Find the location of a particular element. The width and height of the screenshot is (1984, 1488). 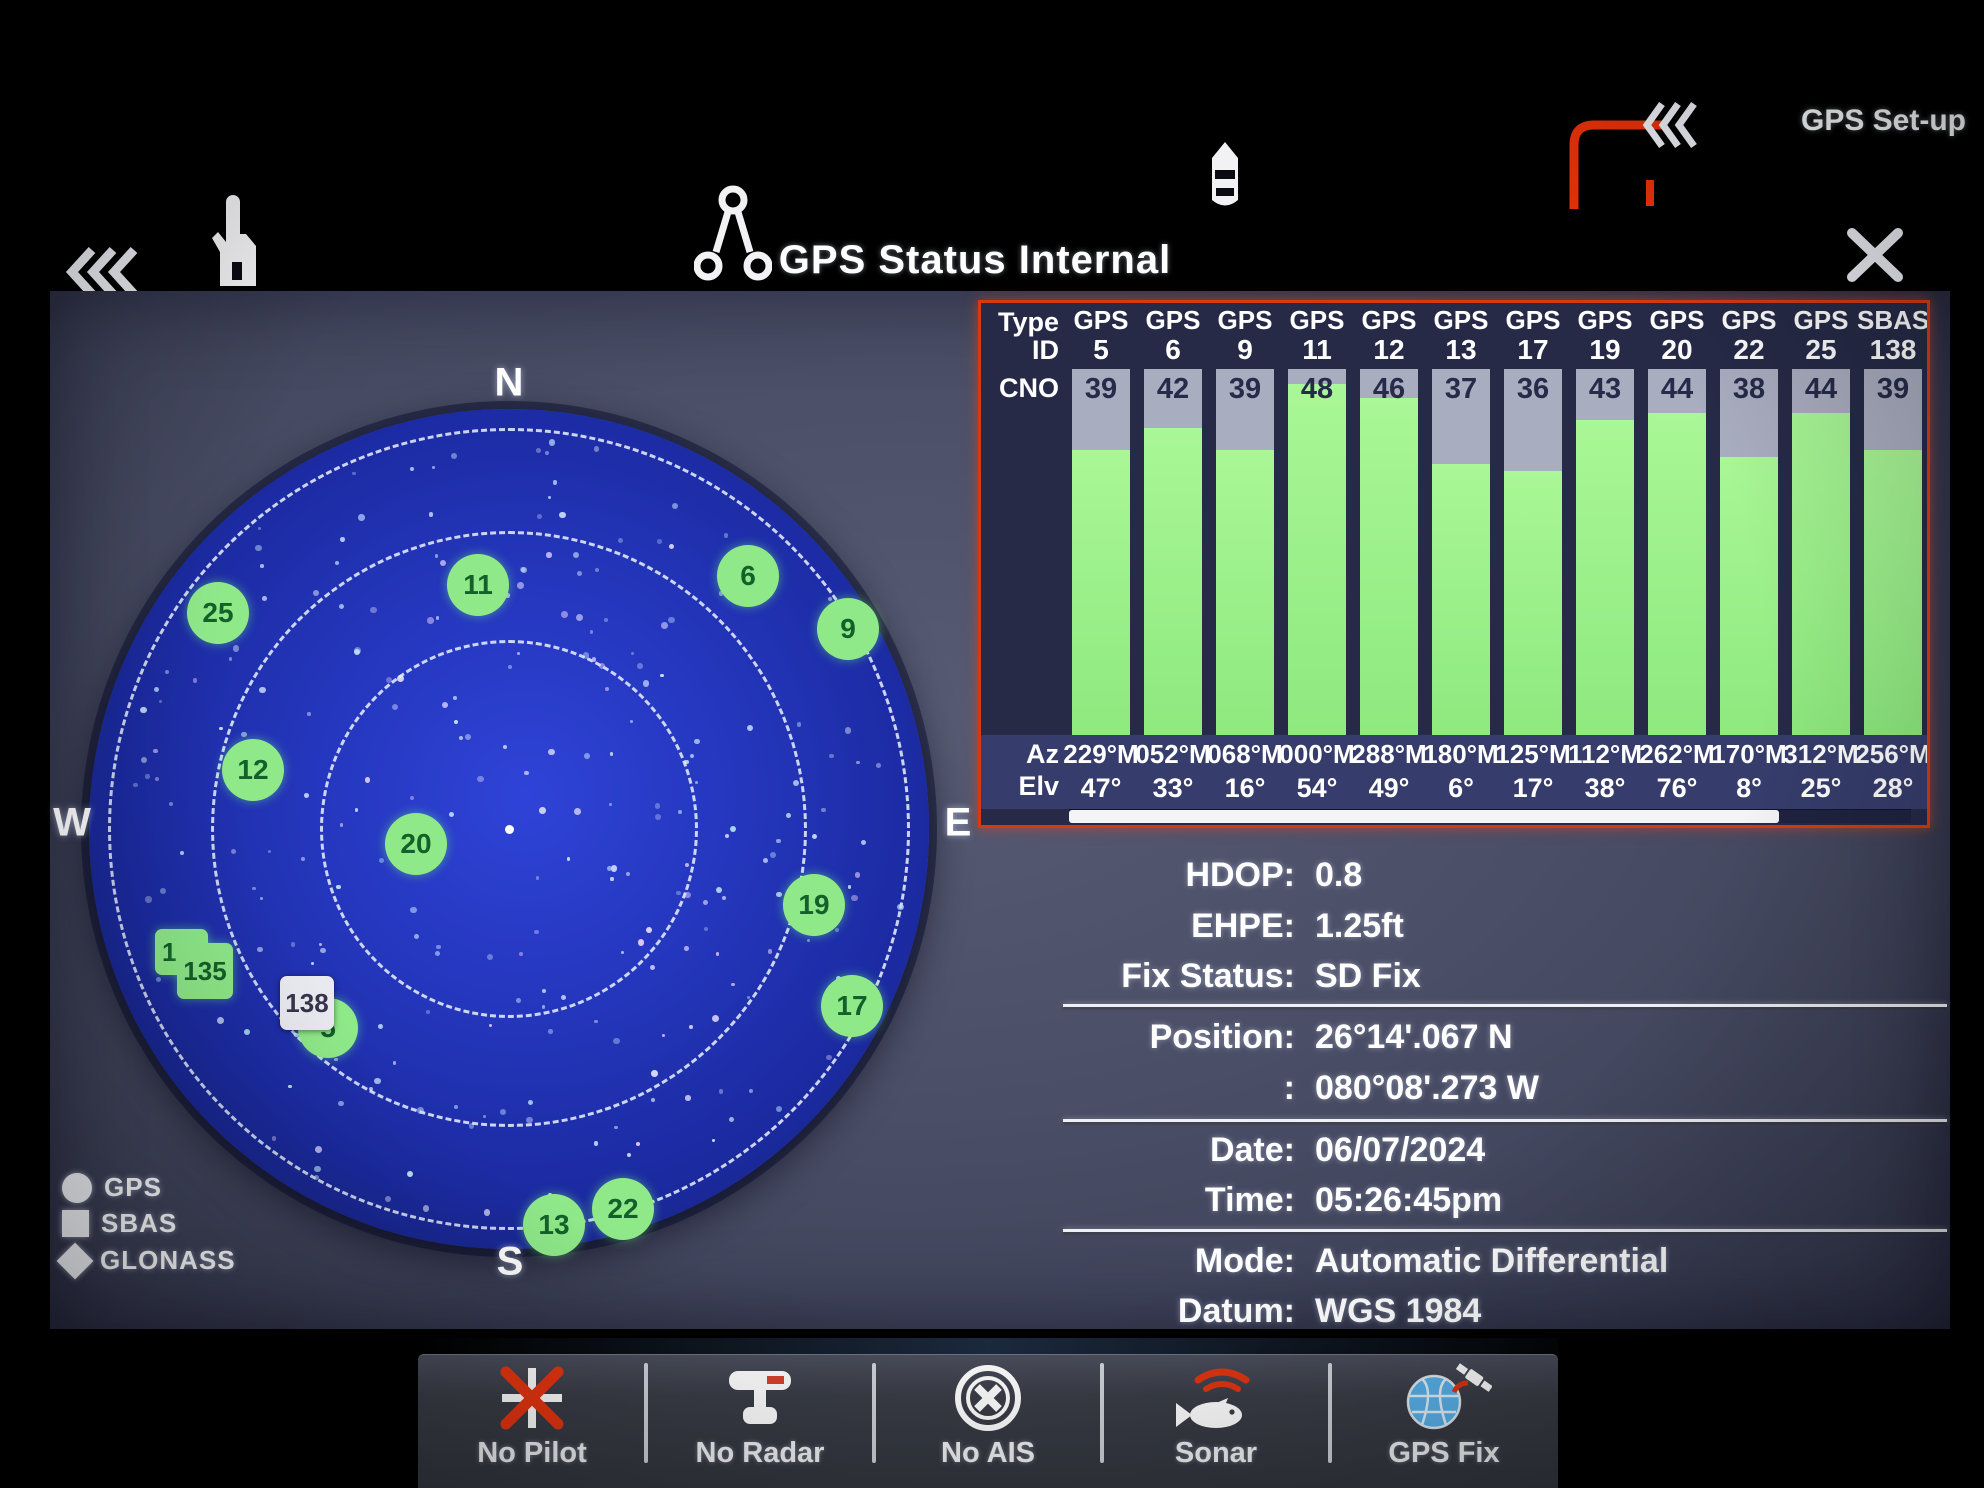

satellite-marker-6: 6 is located at coordinates (748, 576).